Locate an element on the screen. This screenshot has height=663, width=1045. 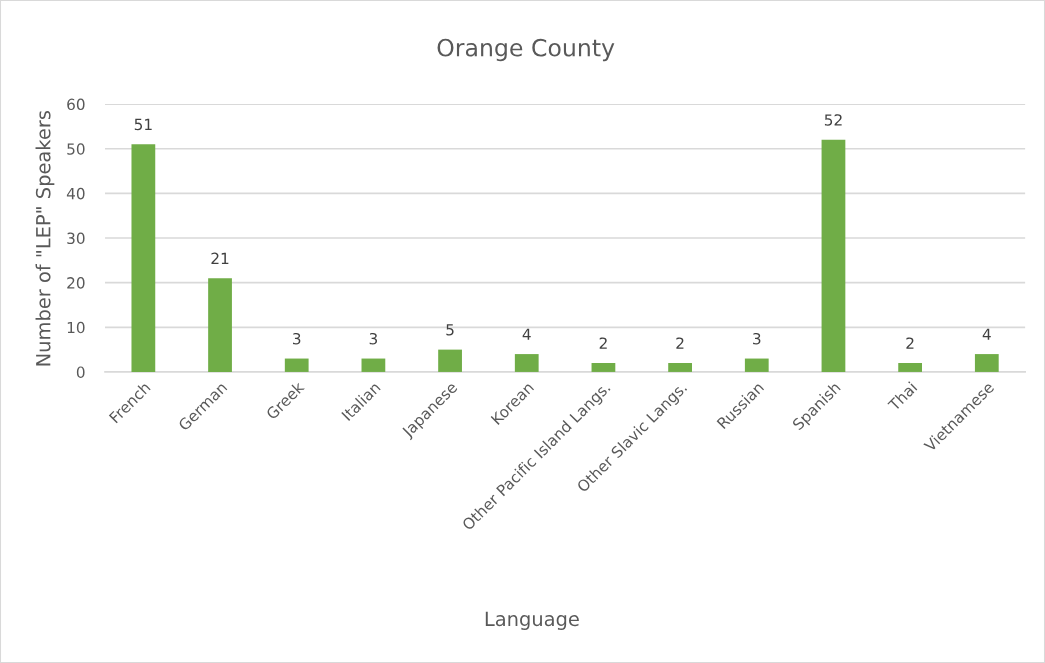
data-label: 5 is located at coordinates (450, 330).